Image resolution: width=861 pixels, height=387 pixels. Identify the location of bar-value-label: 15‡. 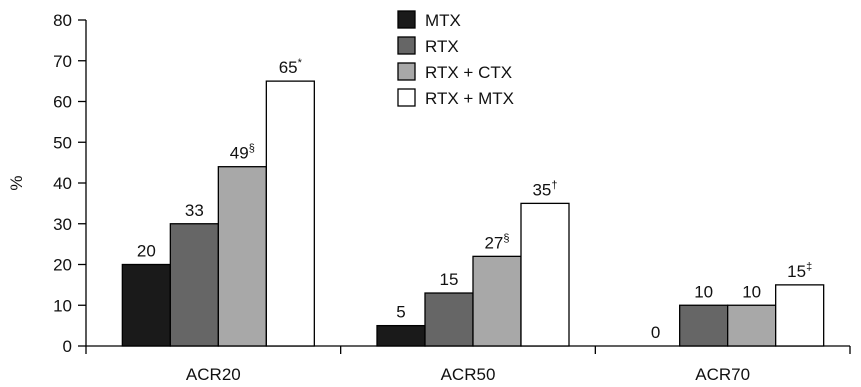
(799, 271).